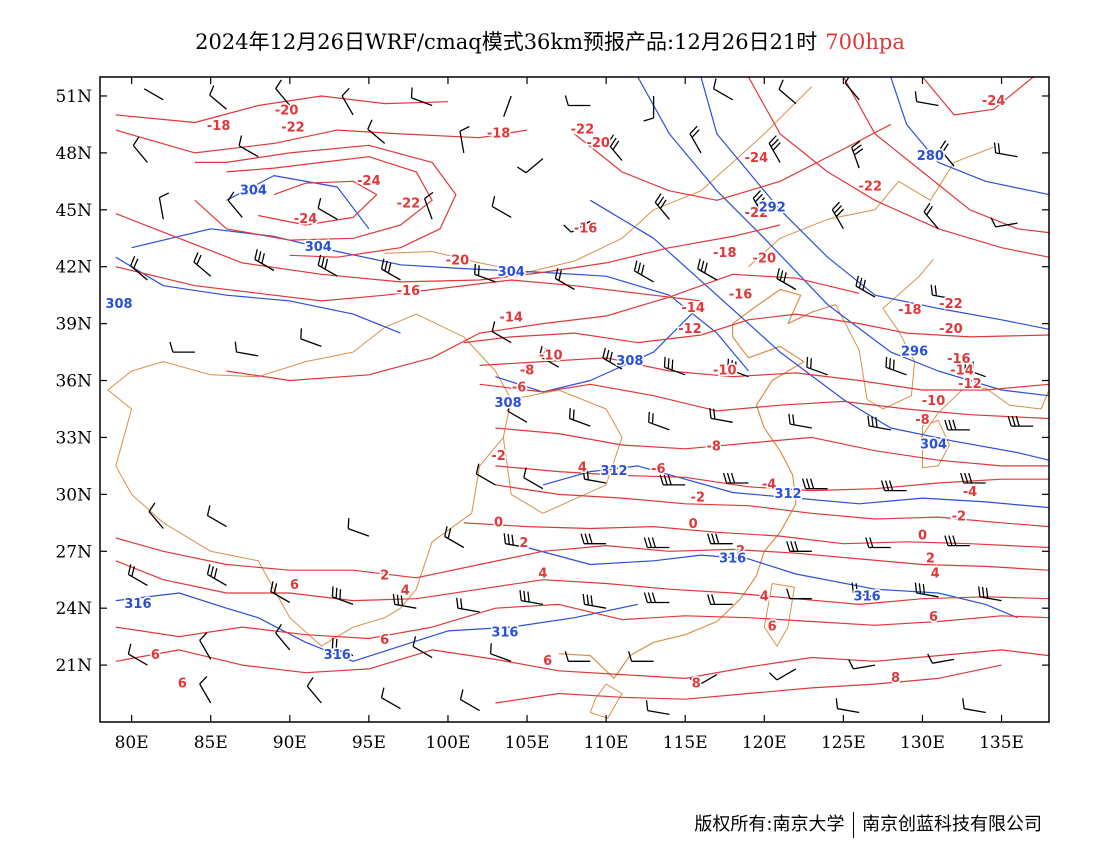  I want to click on height-label: 308, so click(118, 304).